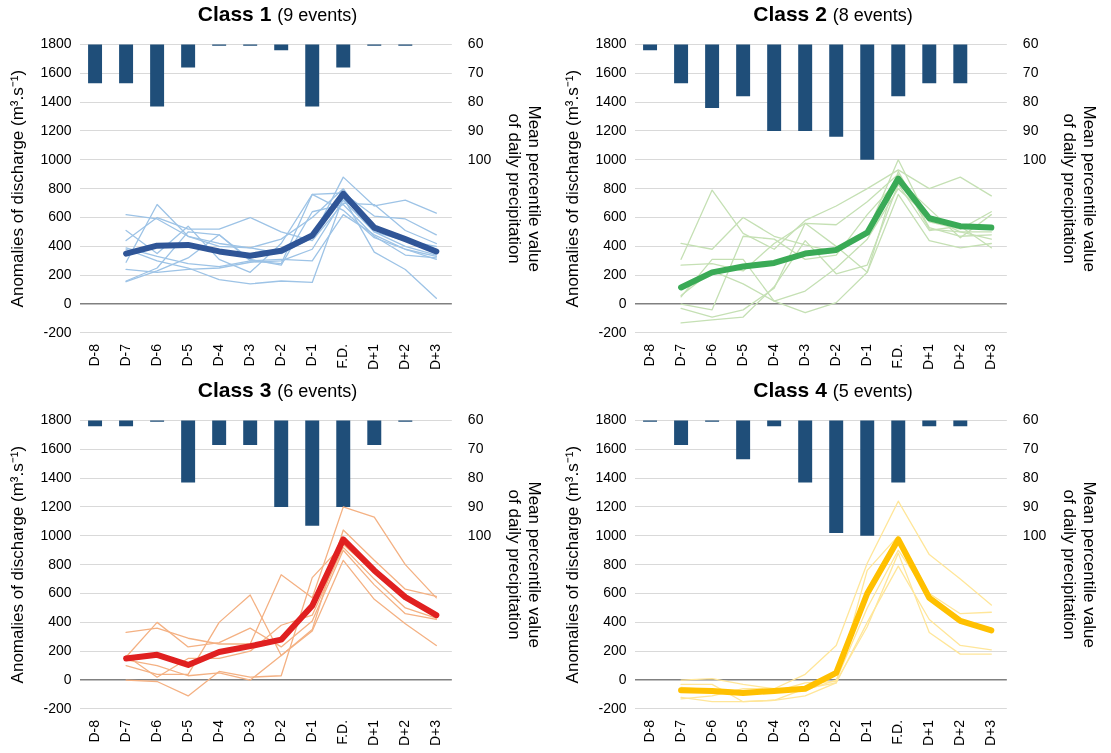 The height and width of the screenshot is (753, 1111). I want to click on chart-subtitle: (9 events), so click(317, 15).